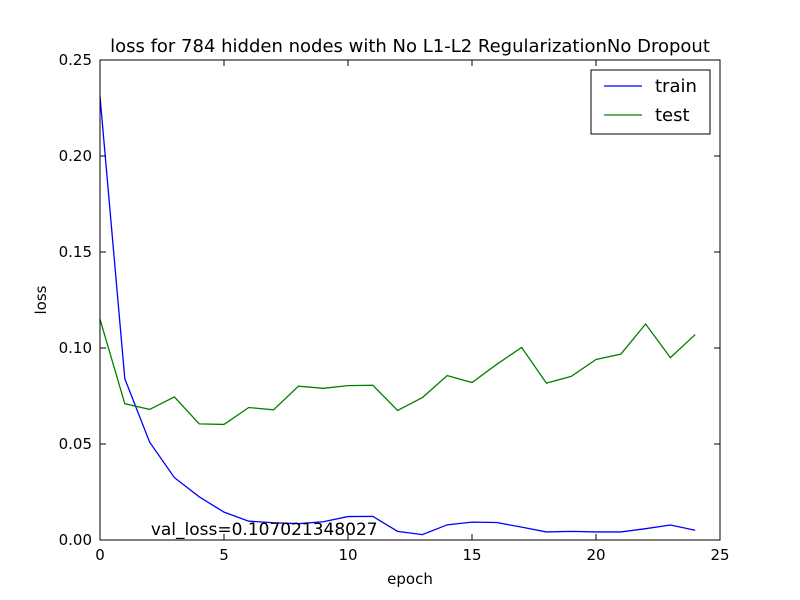 The height and width of the screenshot is (600, 800). I want to click on legend-label-test: test, so click(672, 115).